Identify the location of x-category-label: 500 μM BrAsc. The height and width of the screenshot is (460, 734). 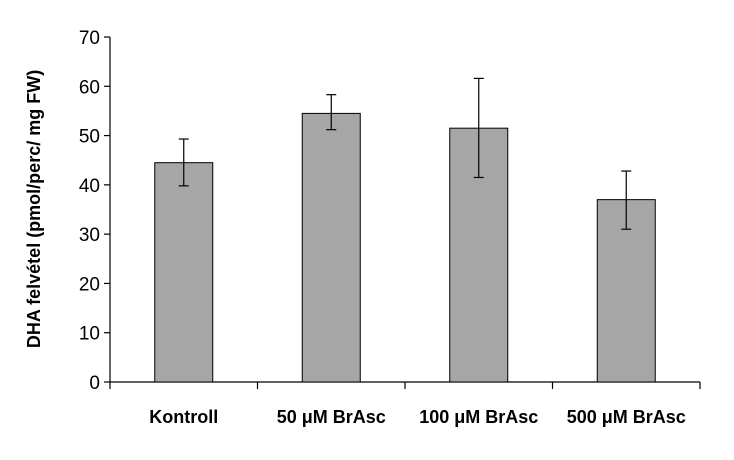
(626, 417).